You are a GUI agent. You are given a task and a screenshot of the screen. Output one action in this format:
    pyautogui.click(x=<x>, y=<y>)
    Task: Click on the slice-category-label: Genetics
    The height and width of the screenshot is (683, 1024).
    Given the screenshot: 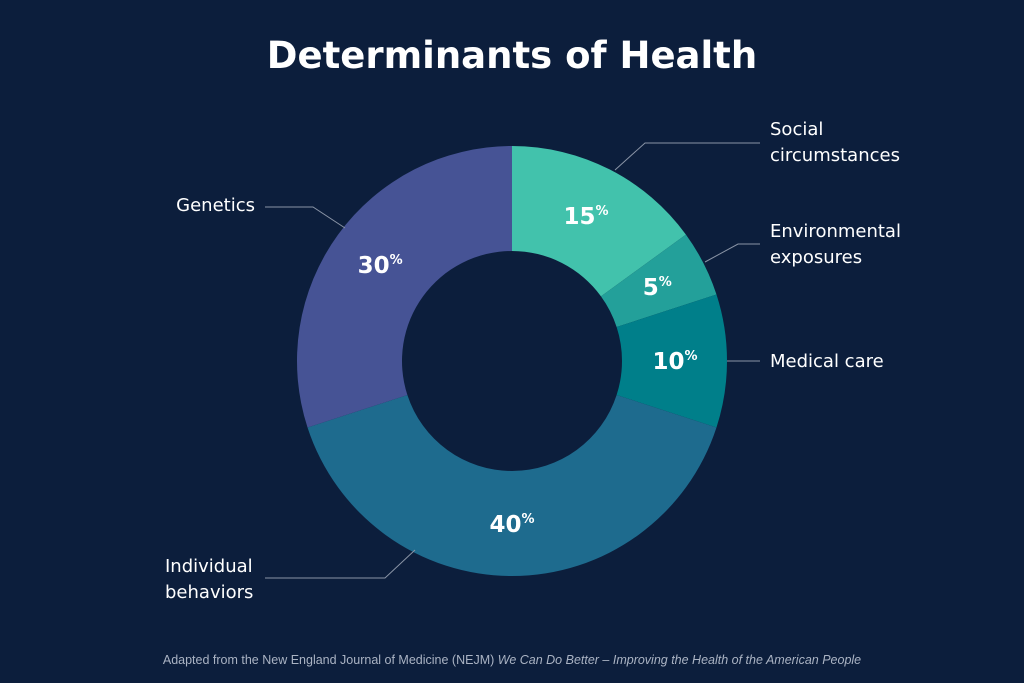 What is the action you would take?
    pyautogui.click(x=215, y=205)
    